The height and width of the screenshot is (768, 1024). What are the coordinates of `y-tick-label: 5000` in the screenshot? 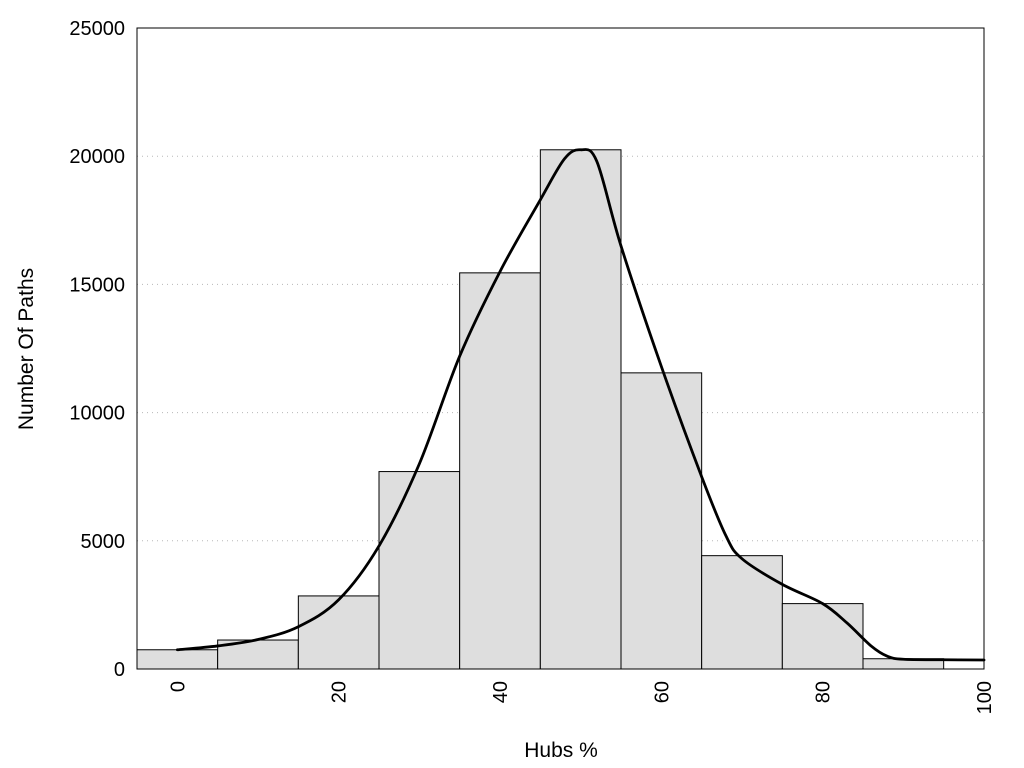 It's located at (103, 542).